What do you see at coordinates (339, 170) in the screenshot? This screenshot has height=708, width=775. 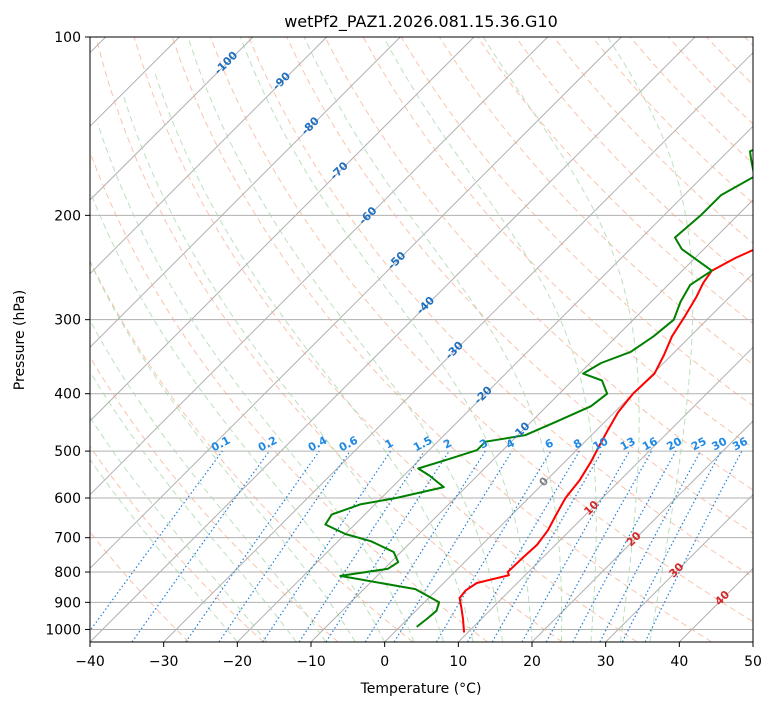 I see `isotherm-label: -70` at bounding box center [339, 170].